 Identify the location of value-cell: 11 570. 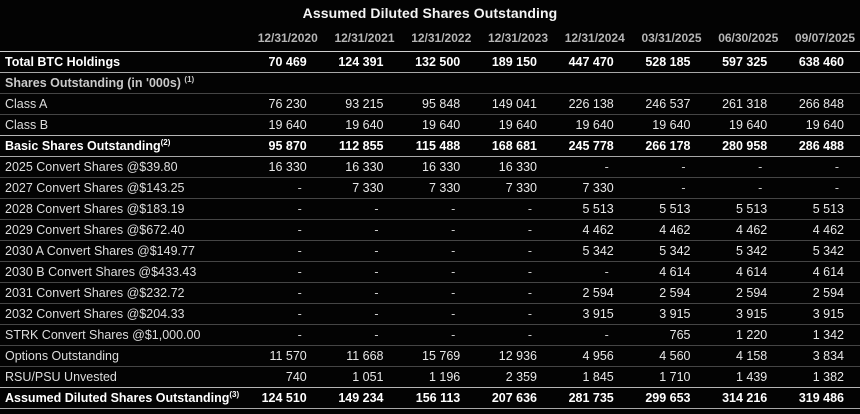
(284, 356).